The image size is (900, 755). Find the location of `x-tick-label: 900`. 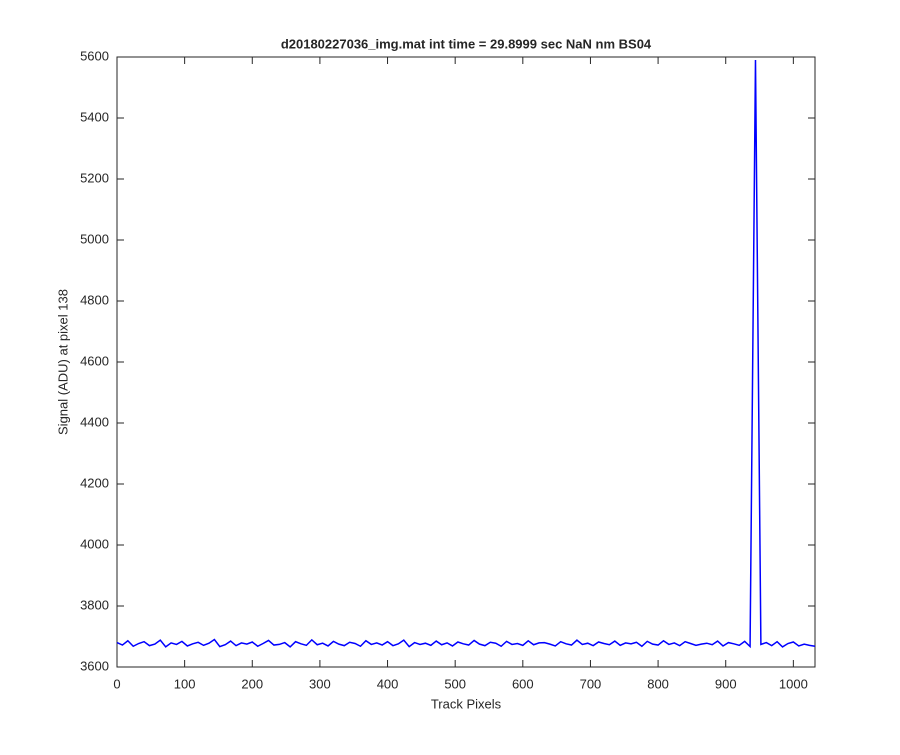

x-tick-label: 900 is located at coordinates (726, 683).